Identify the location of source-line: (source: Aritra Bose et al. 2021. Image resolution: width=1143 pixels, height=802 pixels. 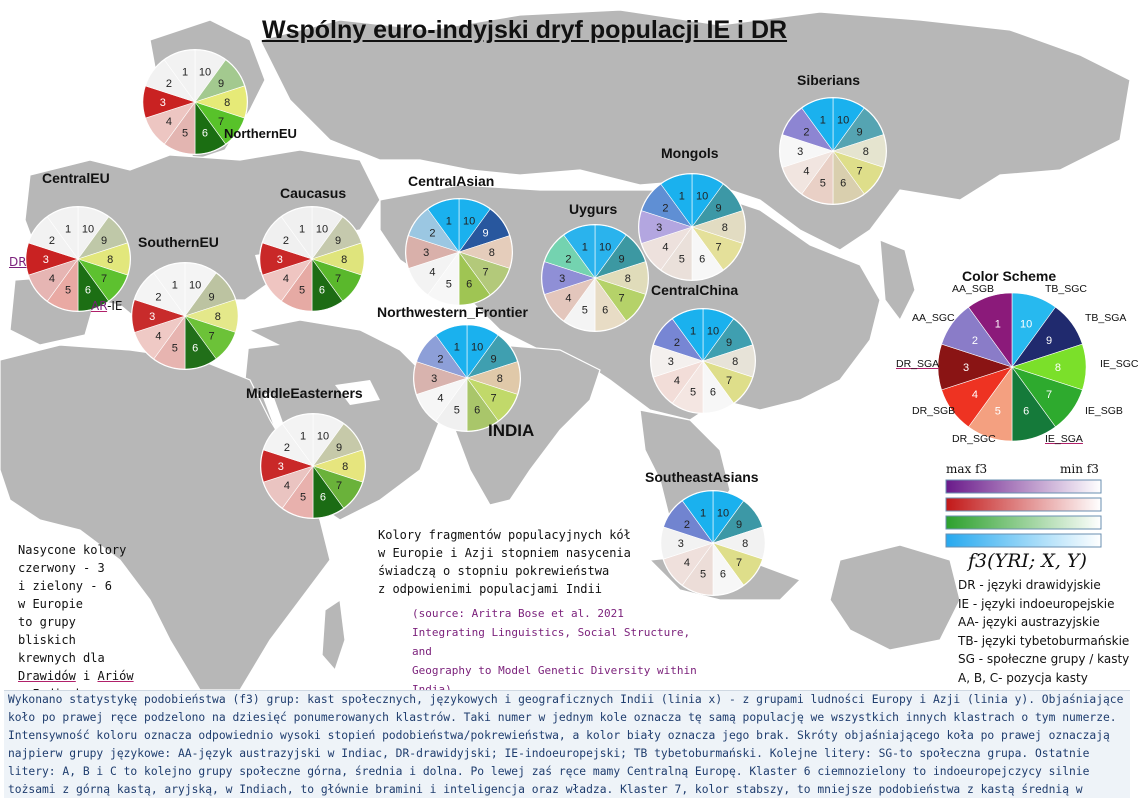
(518, 613).